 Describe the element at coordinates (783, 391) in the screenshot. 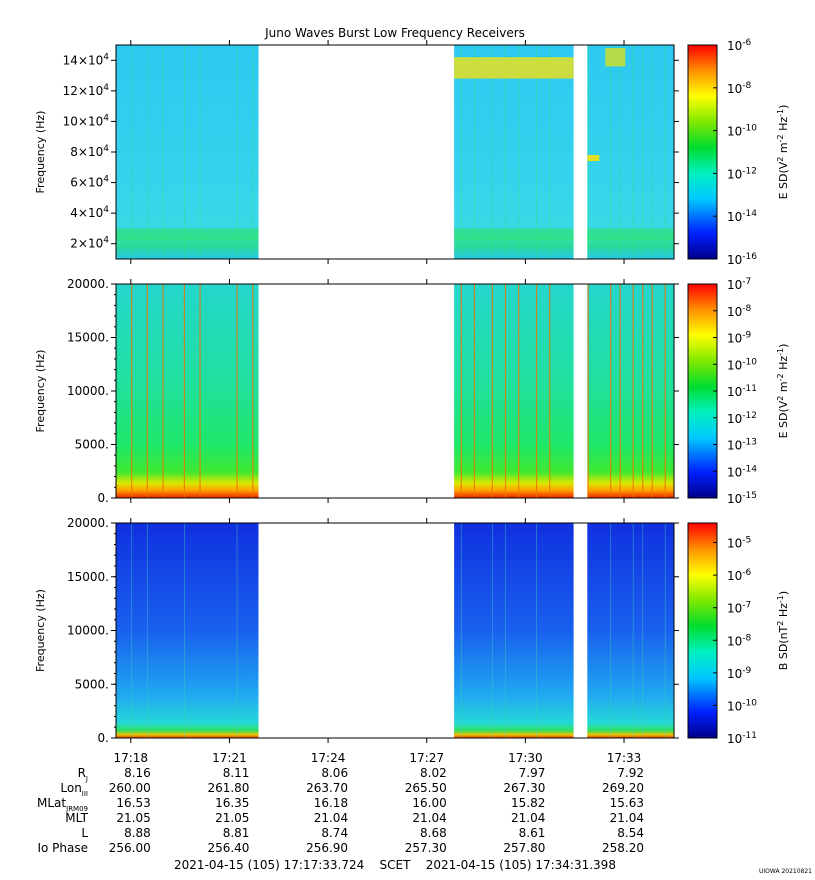

I see `panel-2-colorbar-label: E SD(V2 m-2 Hz-1)` at that location.